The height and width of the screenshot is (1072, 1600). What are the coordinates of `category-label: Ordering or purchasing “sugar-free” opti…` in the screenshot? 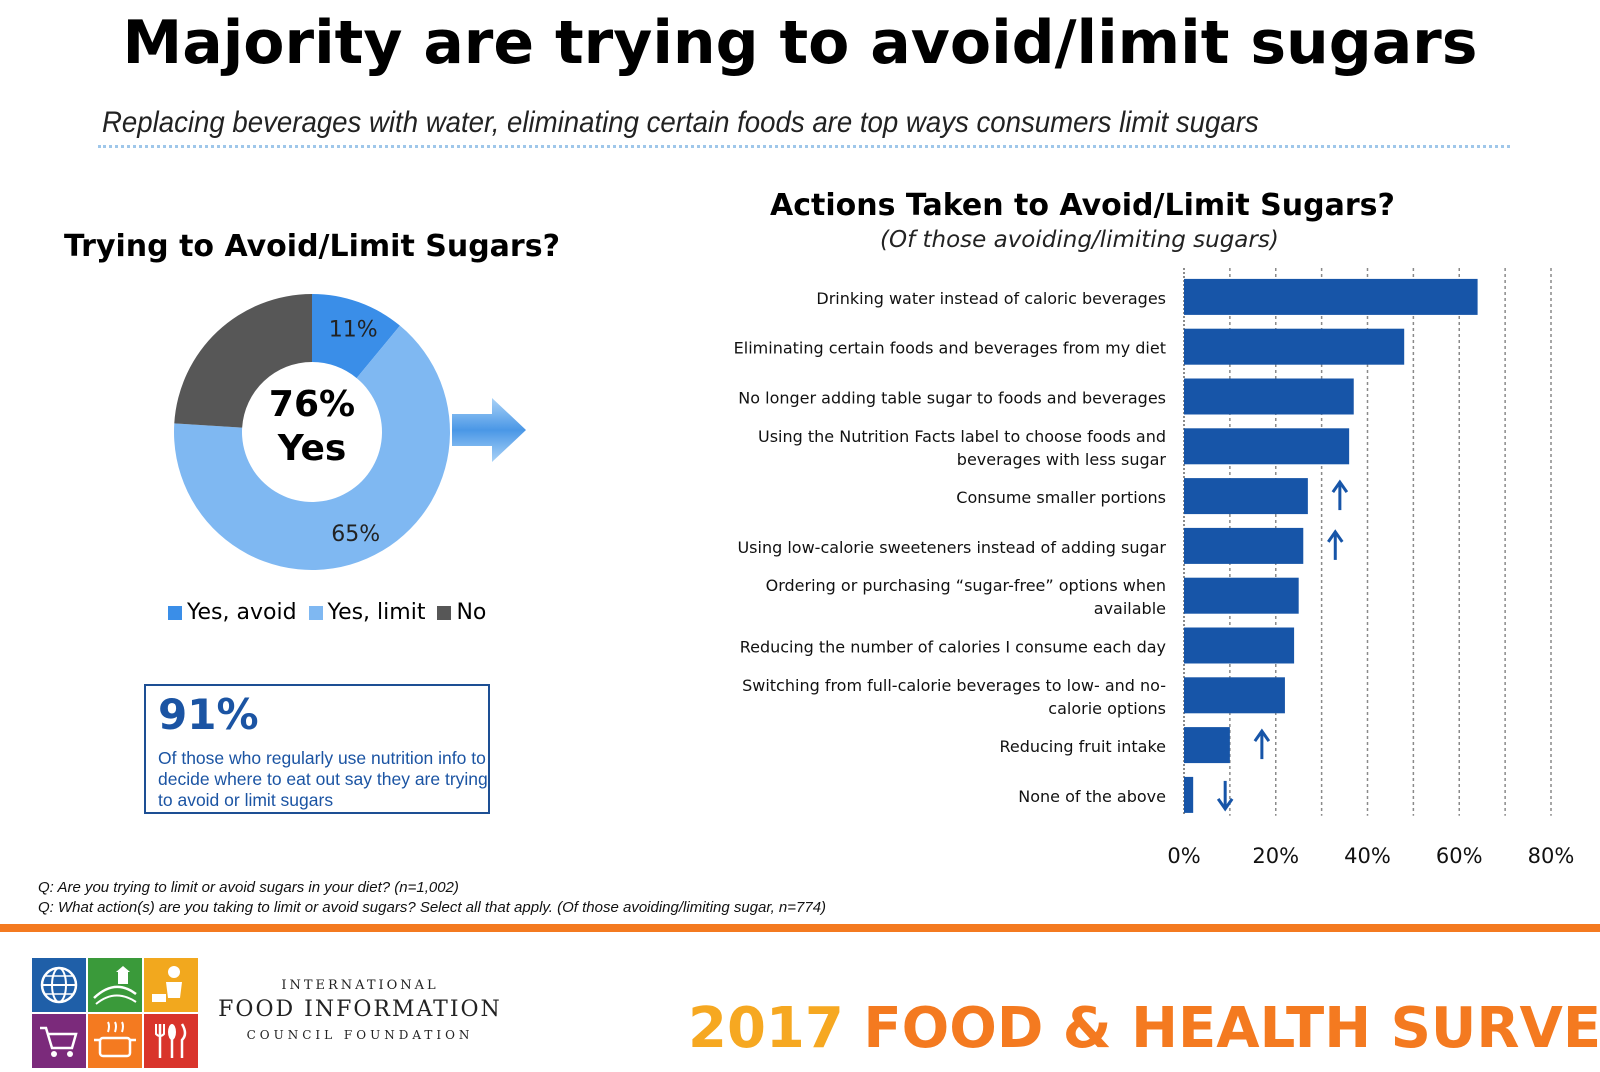 It's located at (966, 585).